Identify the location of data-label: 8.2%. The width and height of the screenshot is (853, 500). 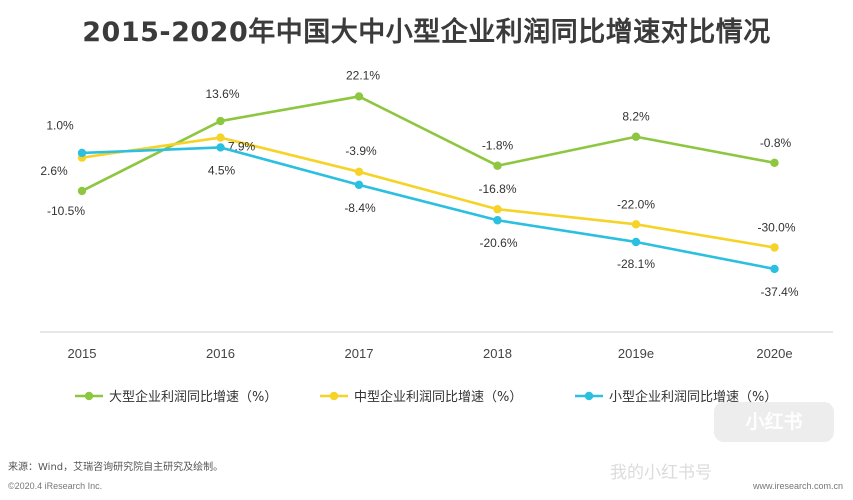
(636, 117).